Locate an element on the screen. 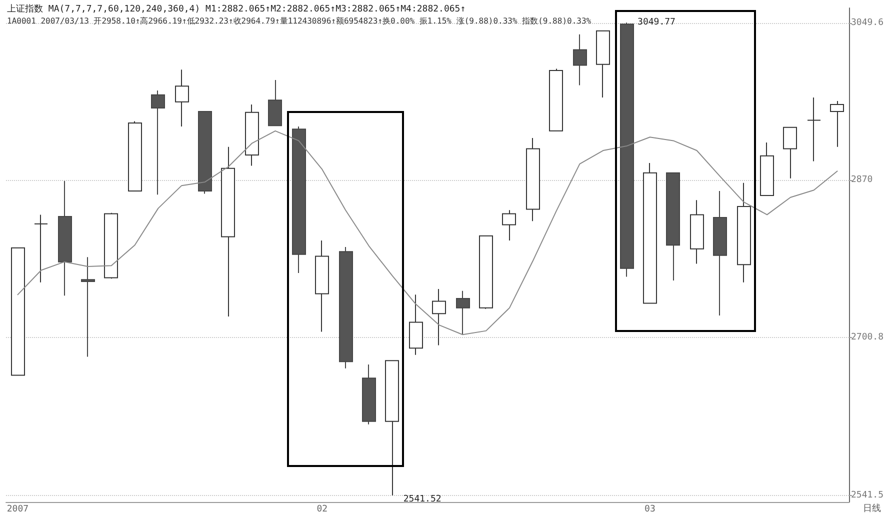 This screenshot has height=516, width=887. y-tick-label: 2541.5 is located at coordinates (867, 495).